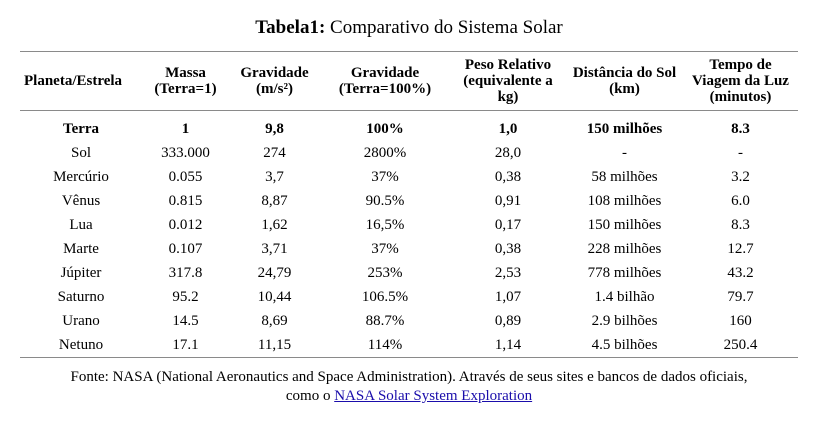 The height and width of the screenshot is (426, 818). Describe the element at coordinates (409, 126) in the screenshot. I see `table-row: Terra 1 9,8 100% 1,0 150 milhões 8.3` at that location.